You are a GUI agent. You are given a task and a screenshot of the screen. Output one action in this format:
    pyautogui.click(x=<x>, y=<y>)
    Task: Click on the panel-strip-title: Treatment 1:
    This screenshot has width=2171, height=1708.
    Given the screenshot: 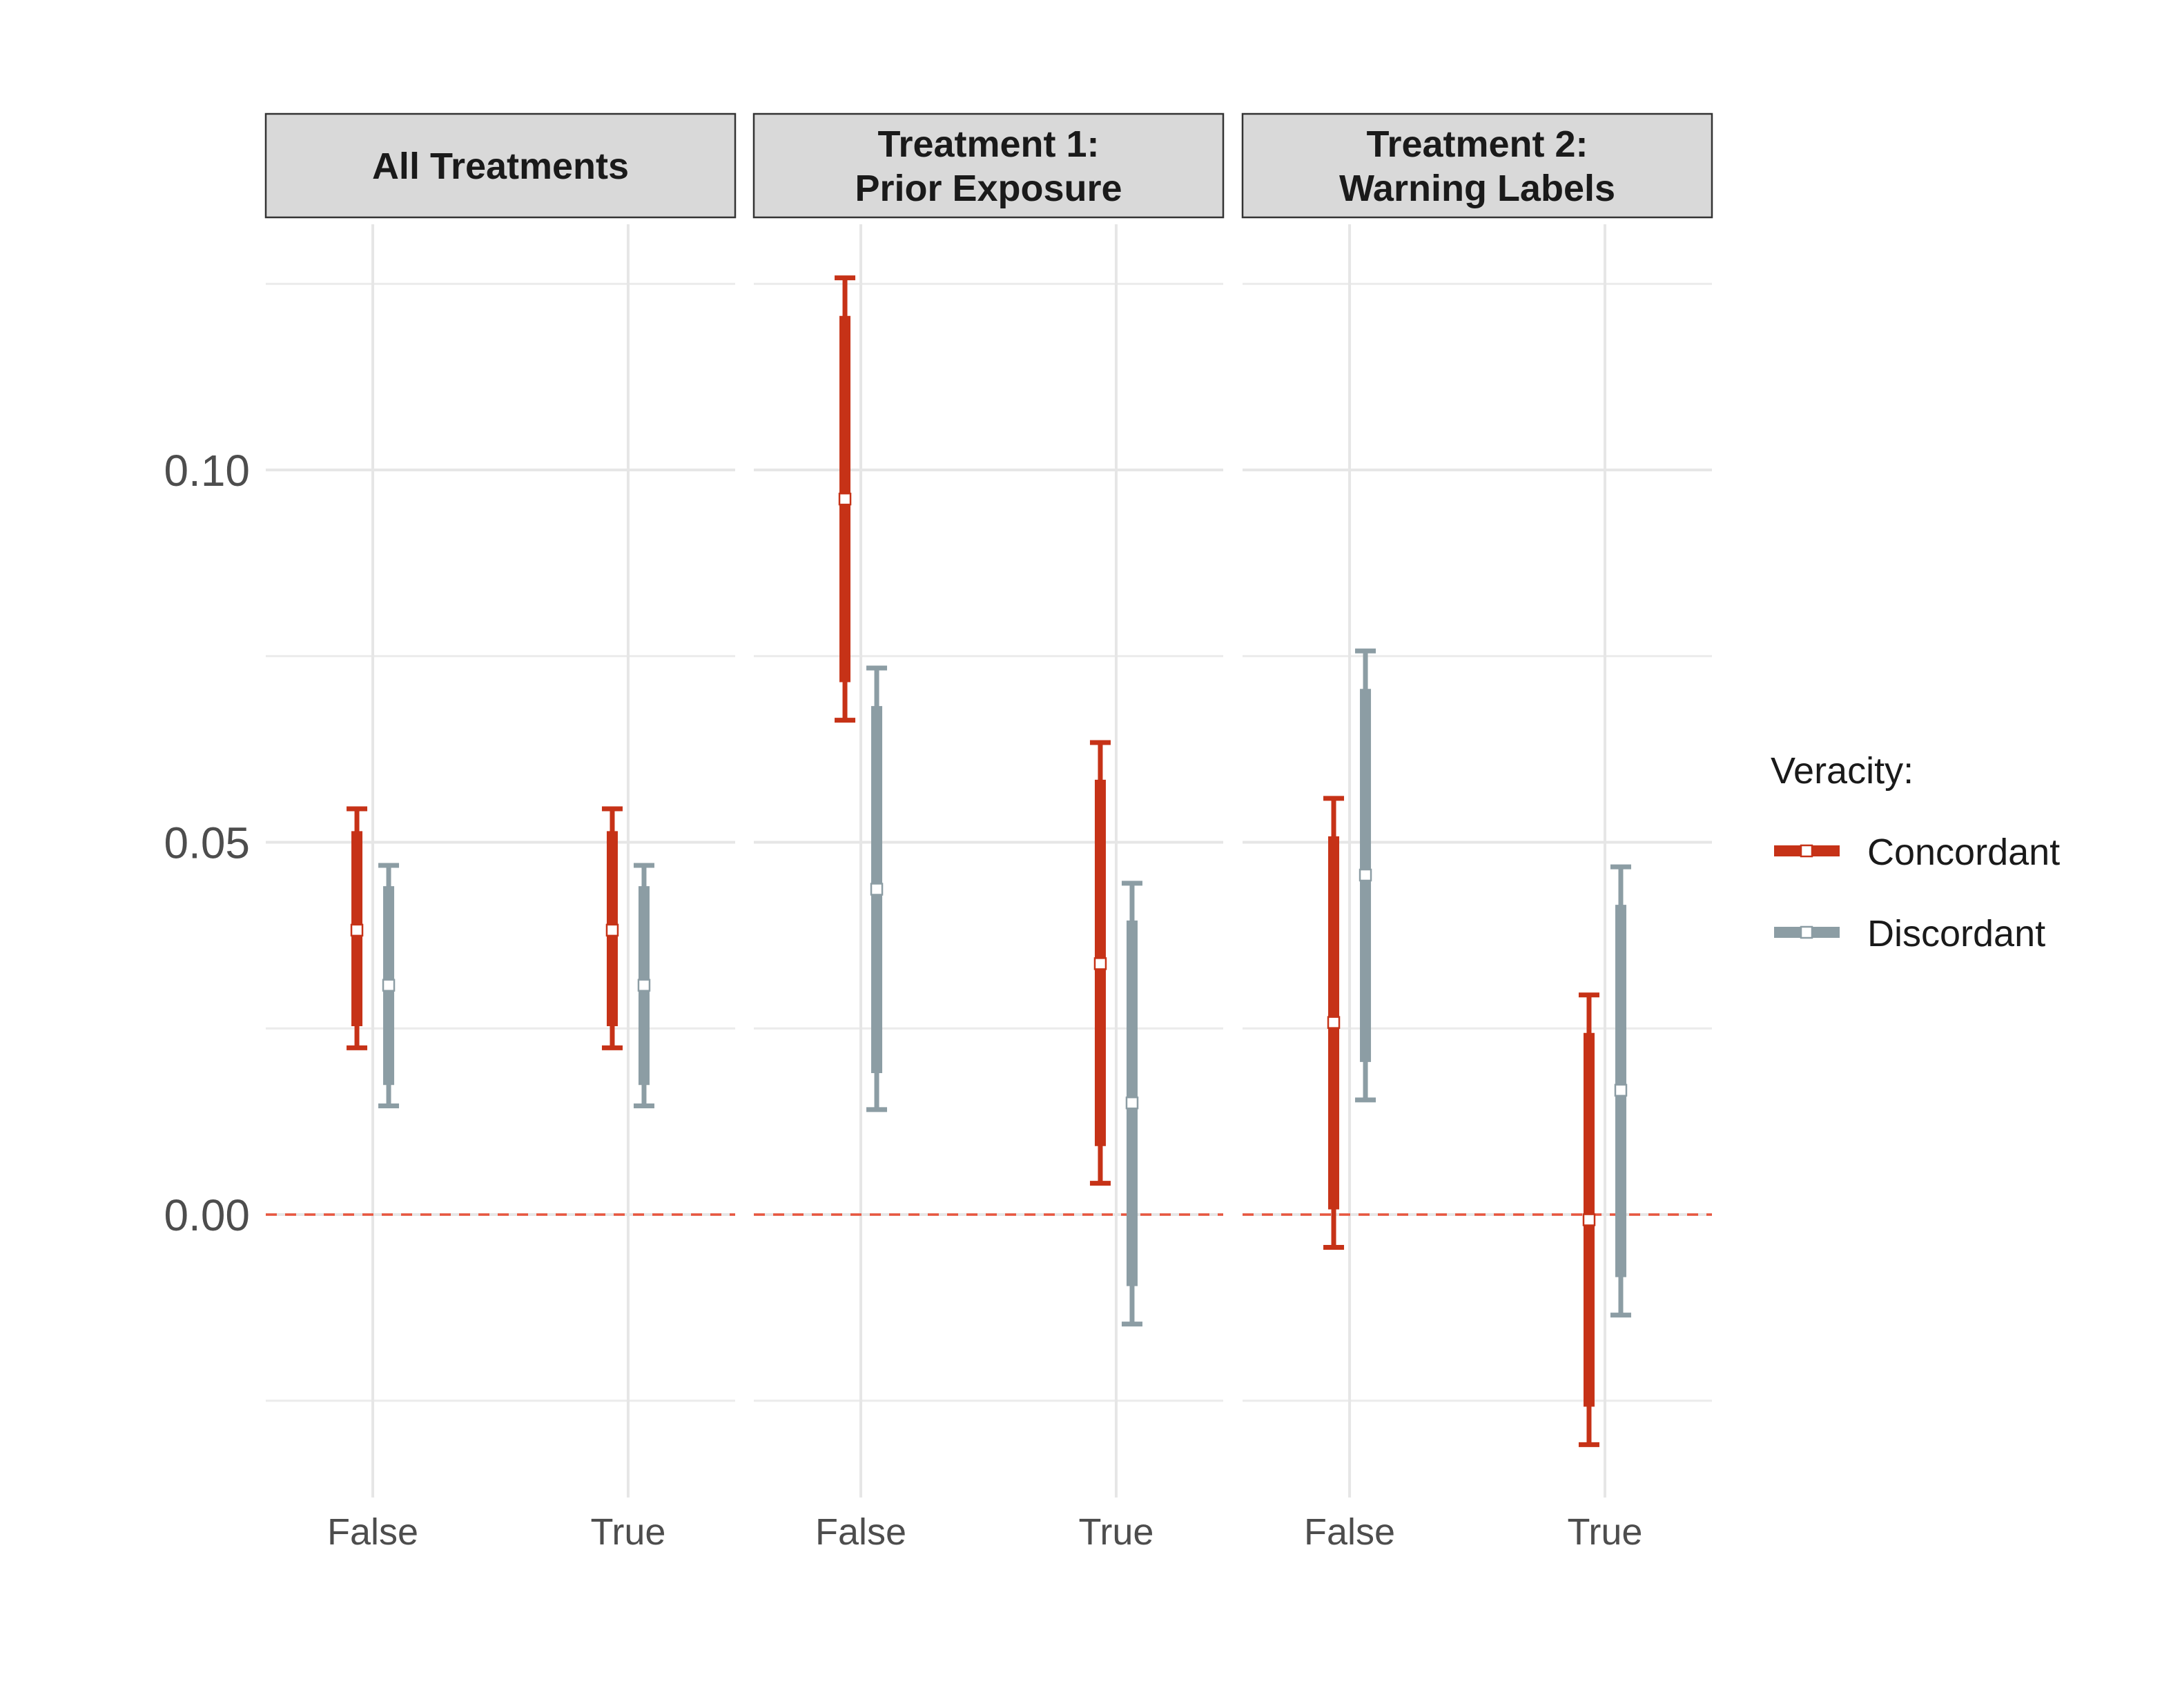 What is the action you would take?
    pyautogui.click(x=988, y=144)
    